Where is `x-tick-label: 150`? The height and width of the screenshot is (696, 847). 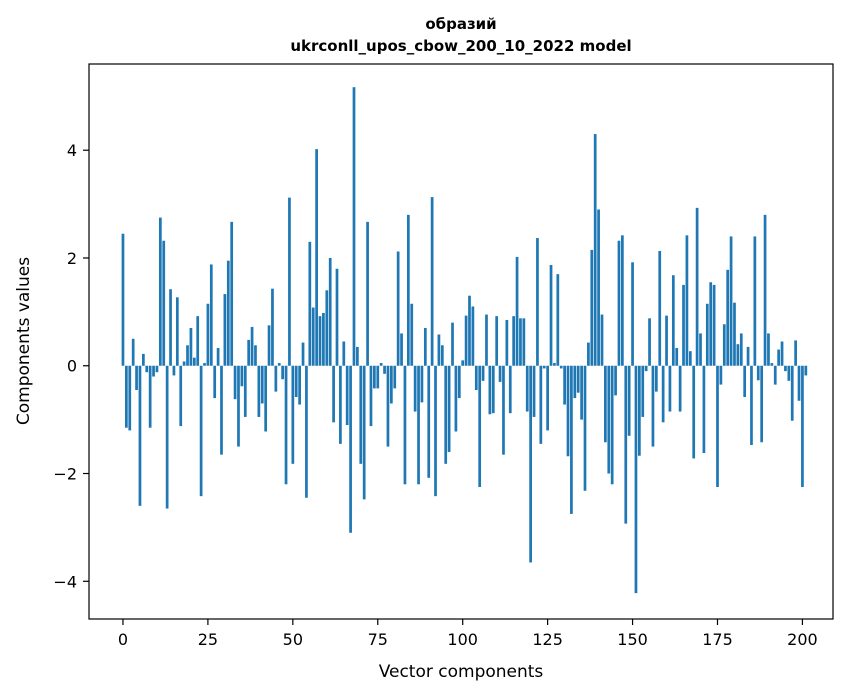
x-tick-label: 150 is located at coordinates (632, 639).